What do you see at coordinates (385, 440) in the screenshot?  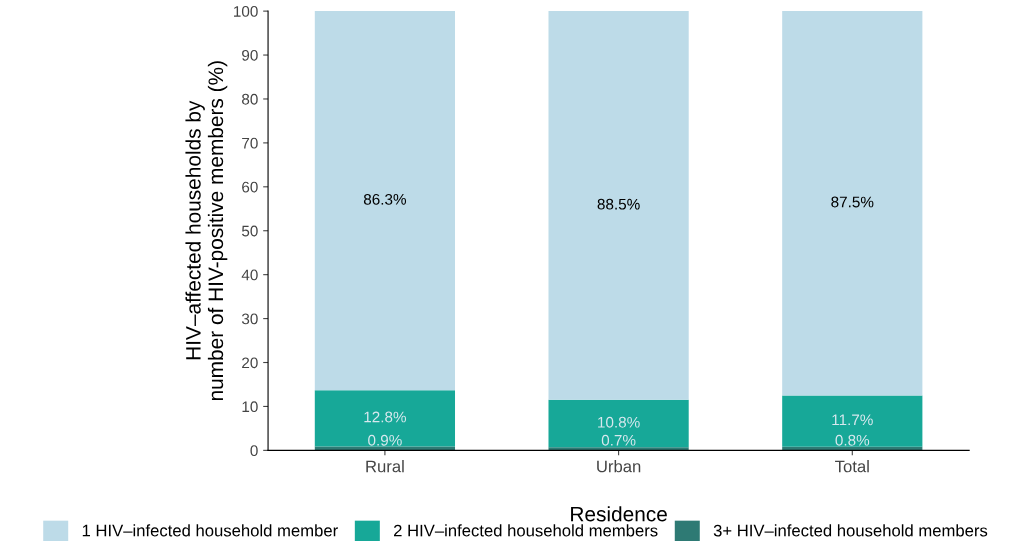 I see `data-label: 0.9%` at bounding box center [385, 440].